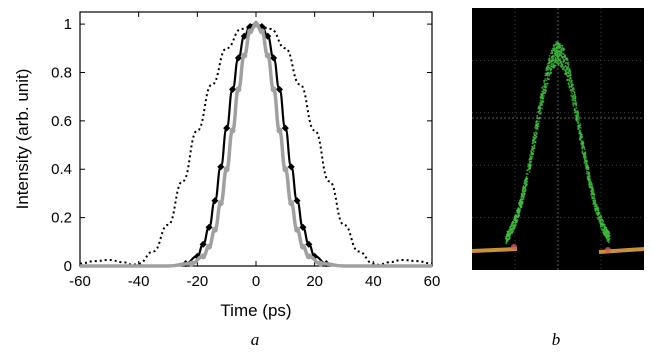 Image resolution: width=653 pixels, height=354 pixels. Describe the element at coordinates (556, 339) in the screenshot. I see `panel-label-b: b` at that location.